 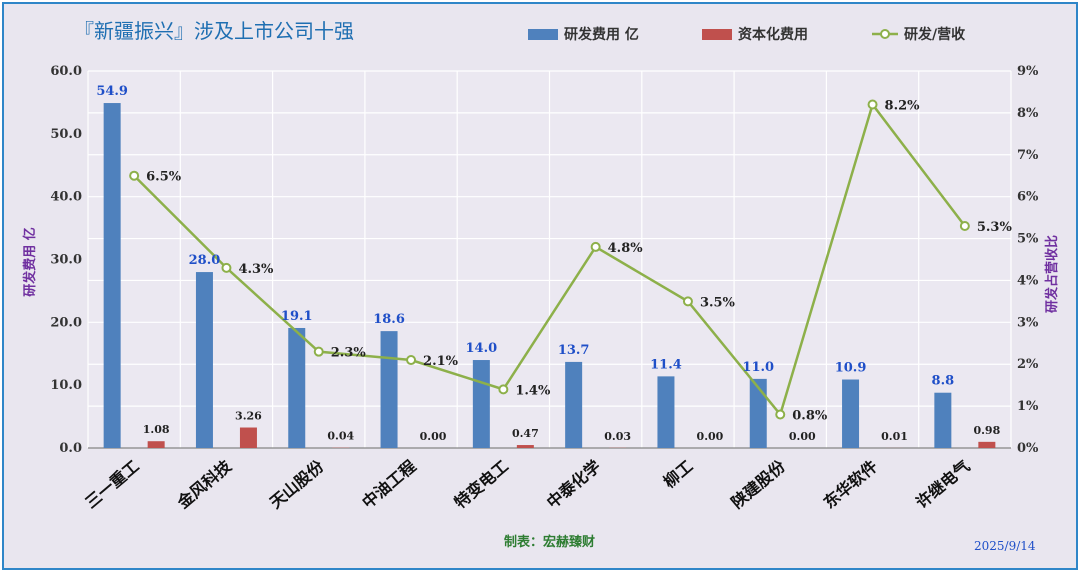 What do you see at coordinates (903, 106) in the screenshot?
I see `ratio-label: 8.2%` at bounding box center [903, 106].